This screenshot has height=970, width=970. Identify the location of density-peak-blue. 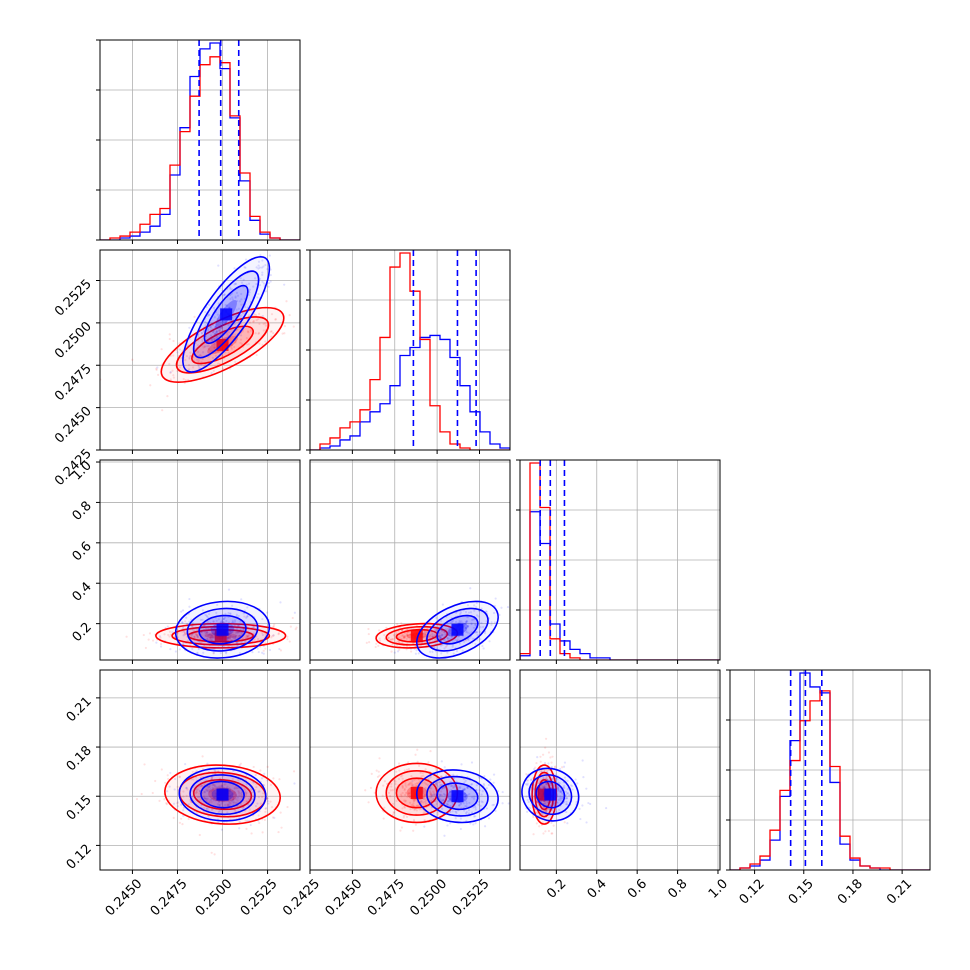
(222, 629).